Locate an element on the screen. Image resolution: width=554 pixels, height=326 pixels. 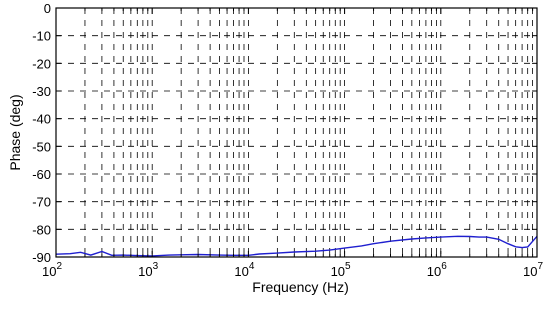
x-tick-label: 10³ is located at coordinates (148, 270).